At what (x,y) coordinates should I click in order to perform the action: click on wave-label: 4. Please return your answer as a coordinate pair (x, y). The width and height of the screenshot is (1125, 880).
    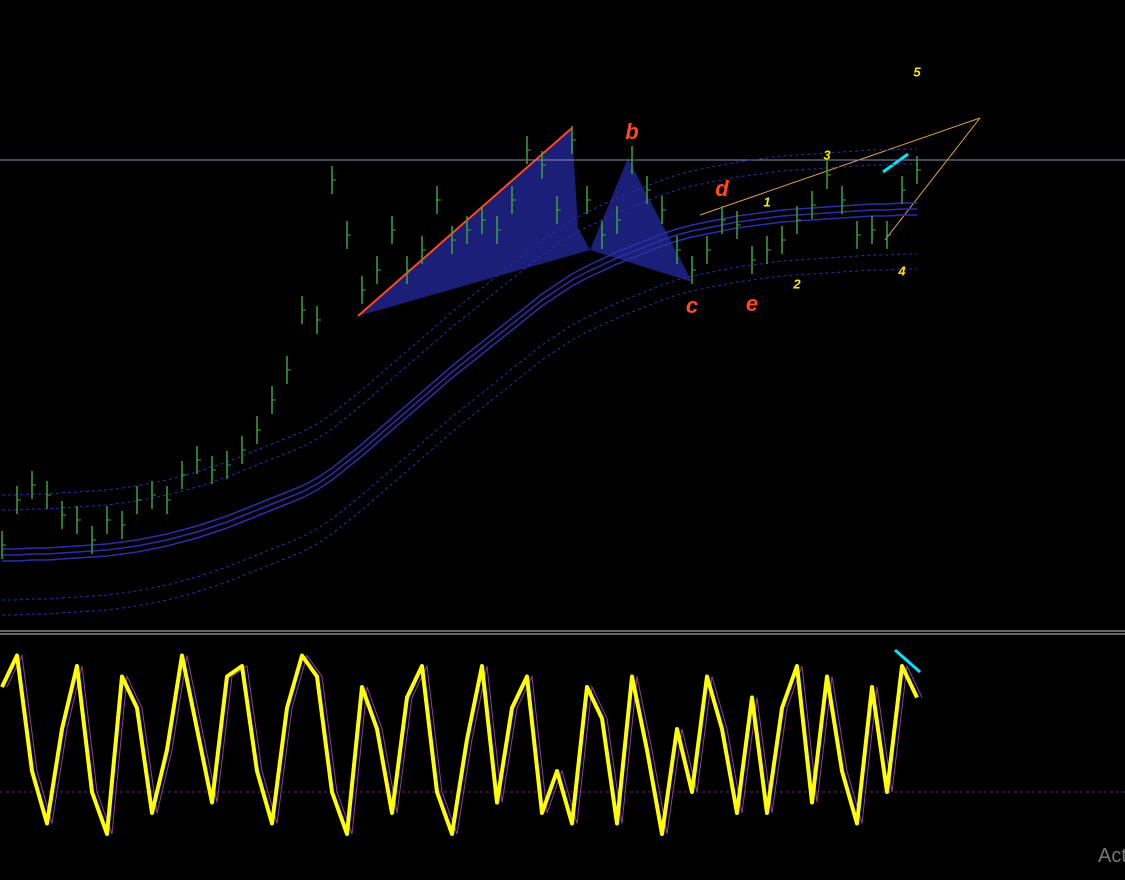
    Looking at the image, I should click on (901, 270).